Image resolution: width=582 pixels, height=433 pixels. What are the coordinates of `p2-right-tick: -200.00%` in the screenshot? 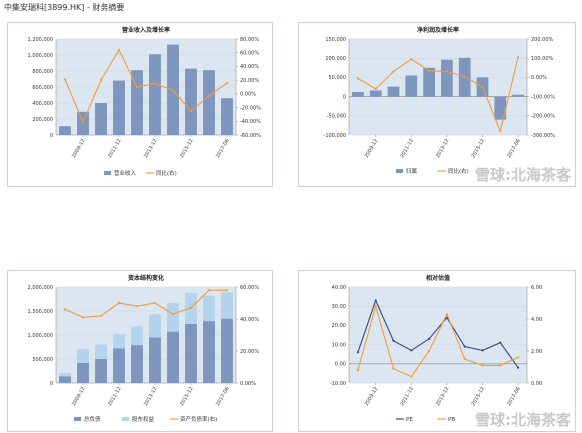 It's located at (543, 117).